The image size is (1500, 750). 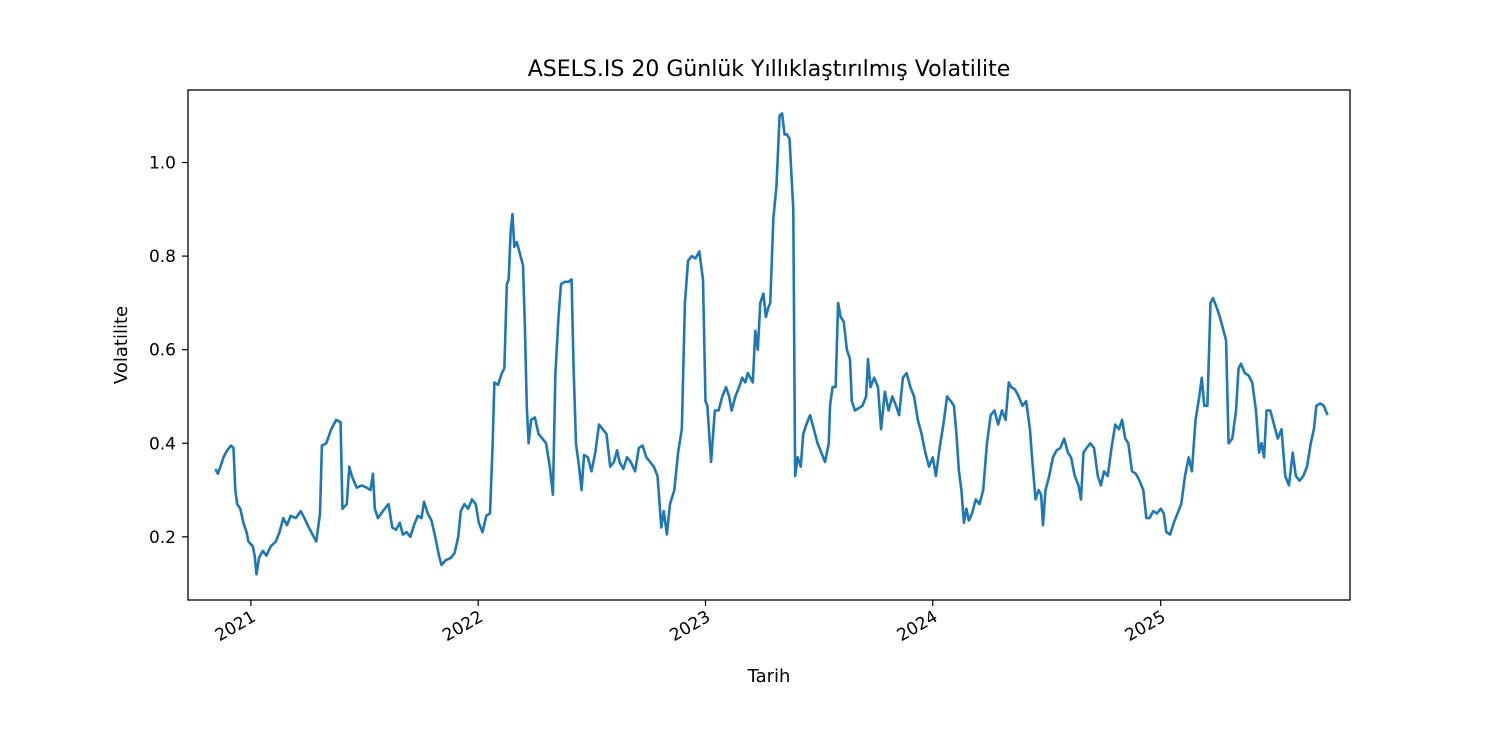 I want to click on x-tick-label: 2024, so click(x=917, y=626).